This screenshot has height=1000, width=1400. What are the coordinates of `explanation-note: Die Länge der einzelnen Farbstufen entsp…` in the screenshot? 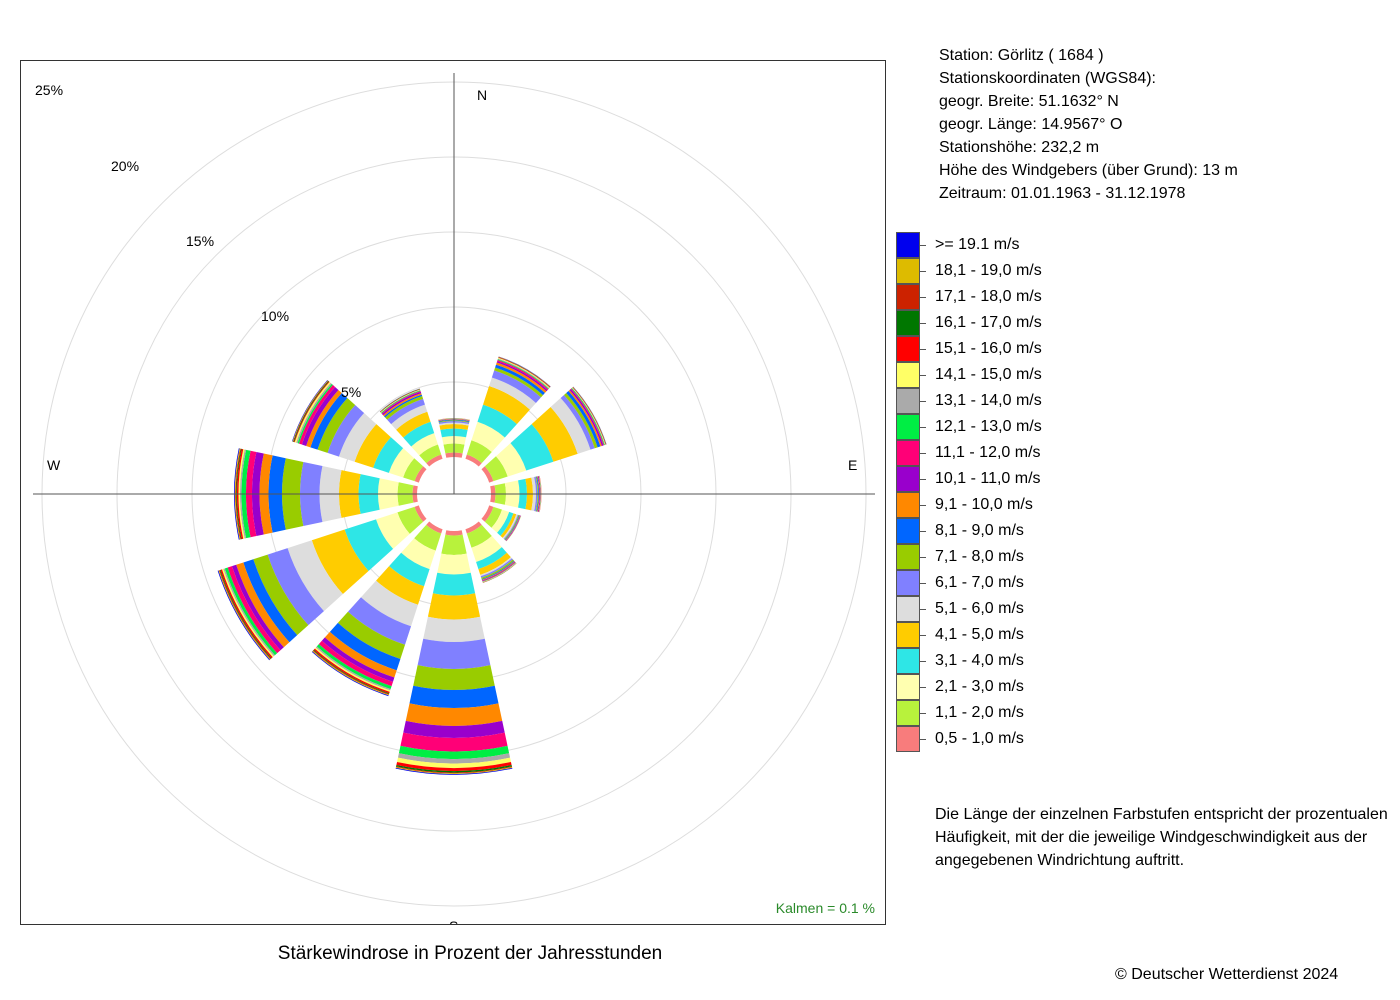 It's located at (1161, 837).